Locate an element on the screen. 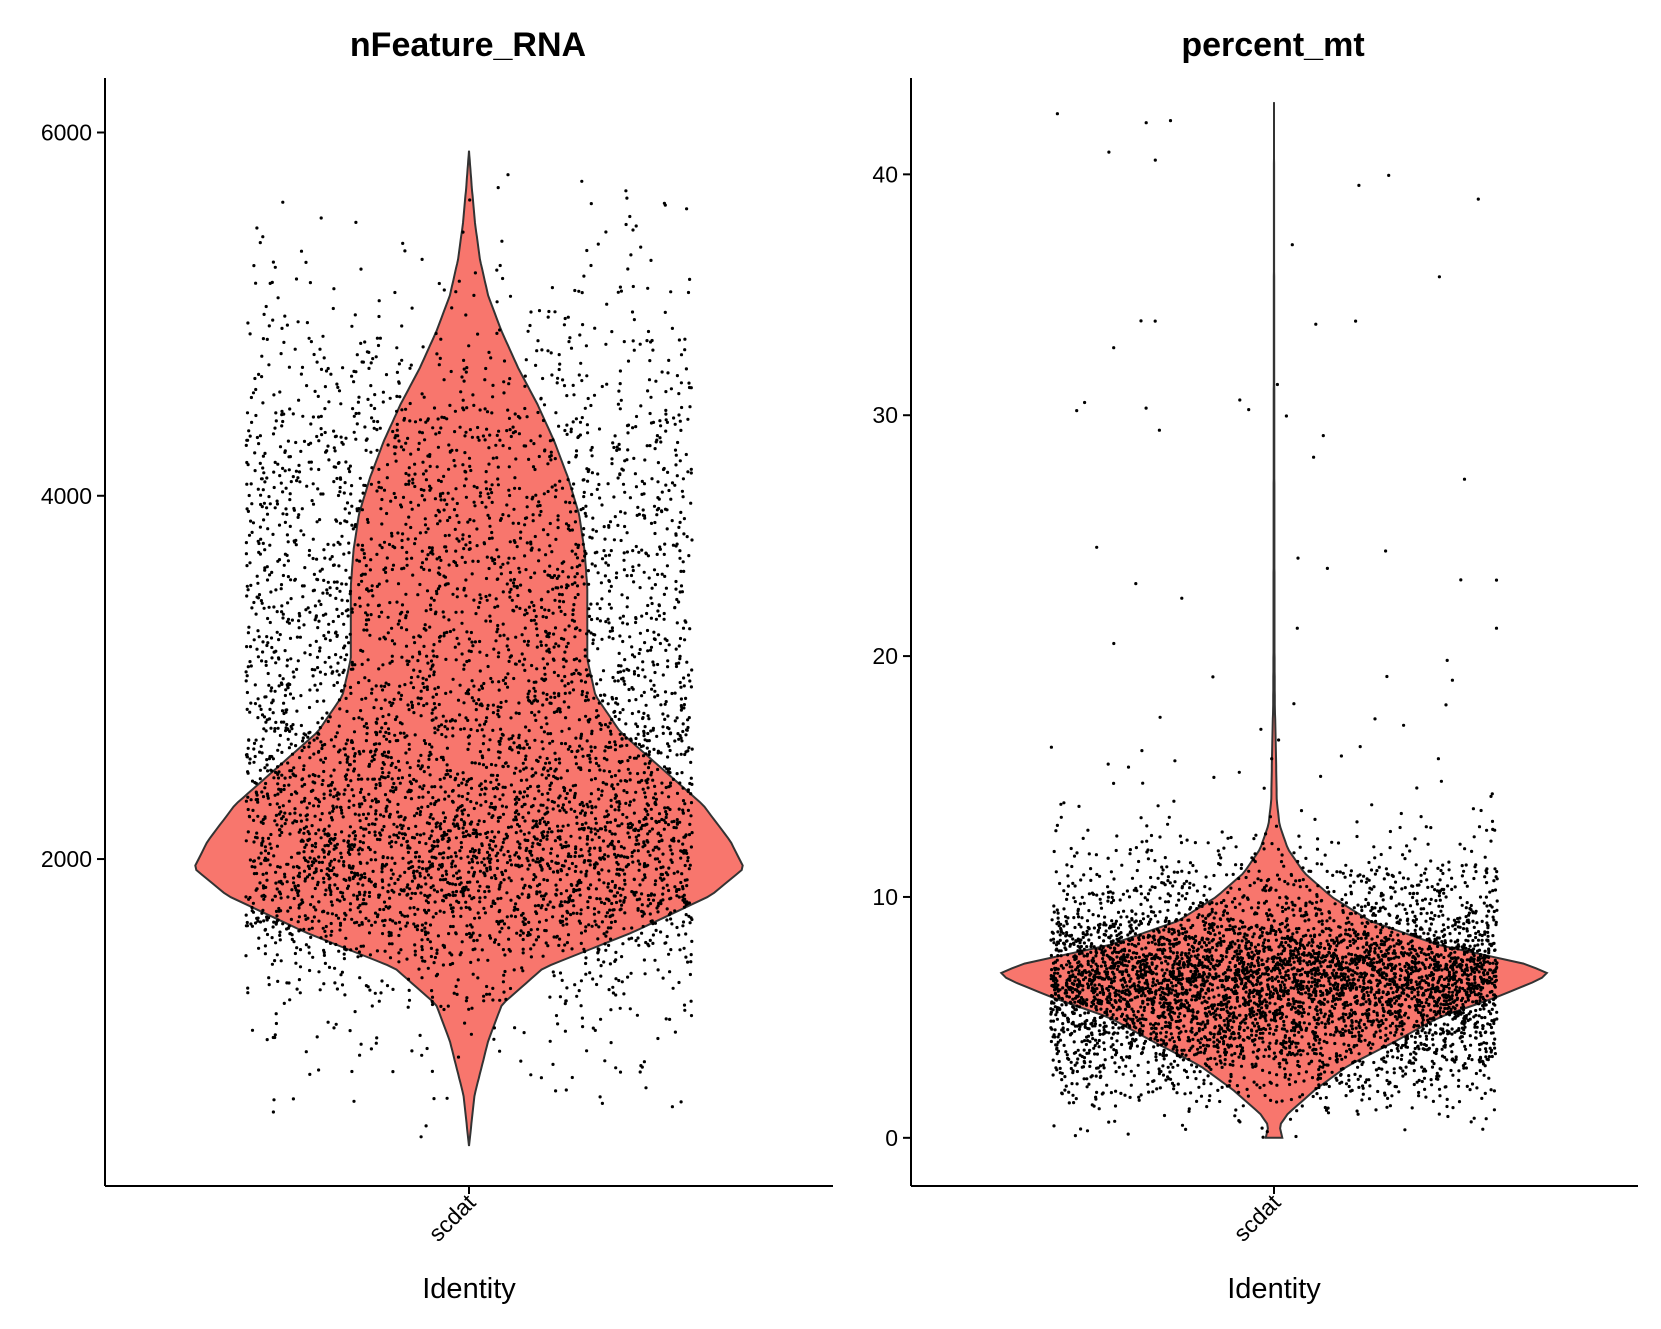 Image resolution: width=1661 pixels, height=1329 pixels. y-axis-ticks: 0 10 20 30 40 is located at coordinates (891, 656).